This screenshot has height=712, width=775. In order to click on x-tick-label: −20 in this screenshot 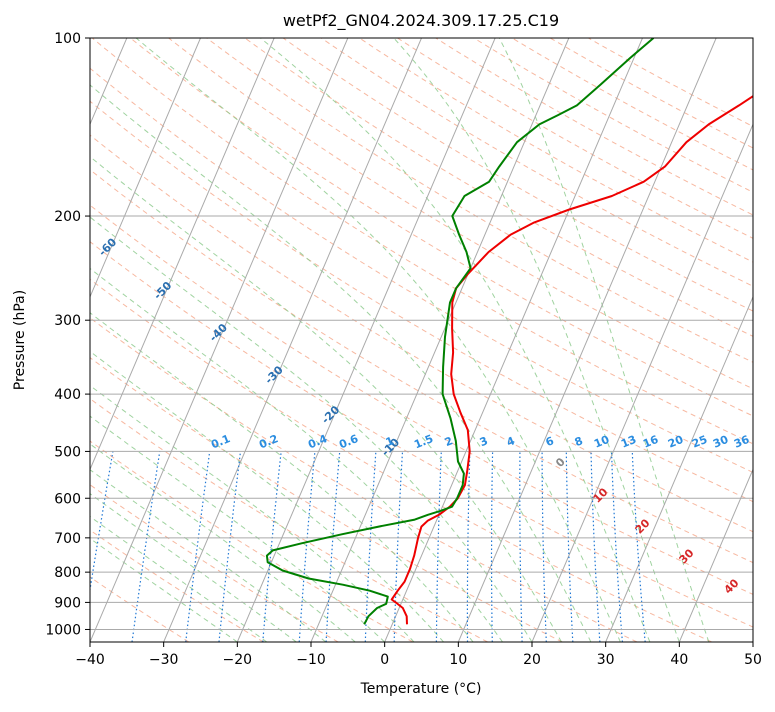, I will do `click(238, 660)`.